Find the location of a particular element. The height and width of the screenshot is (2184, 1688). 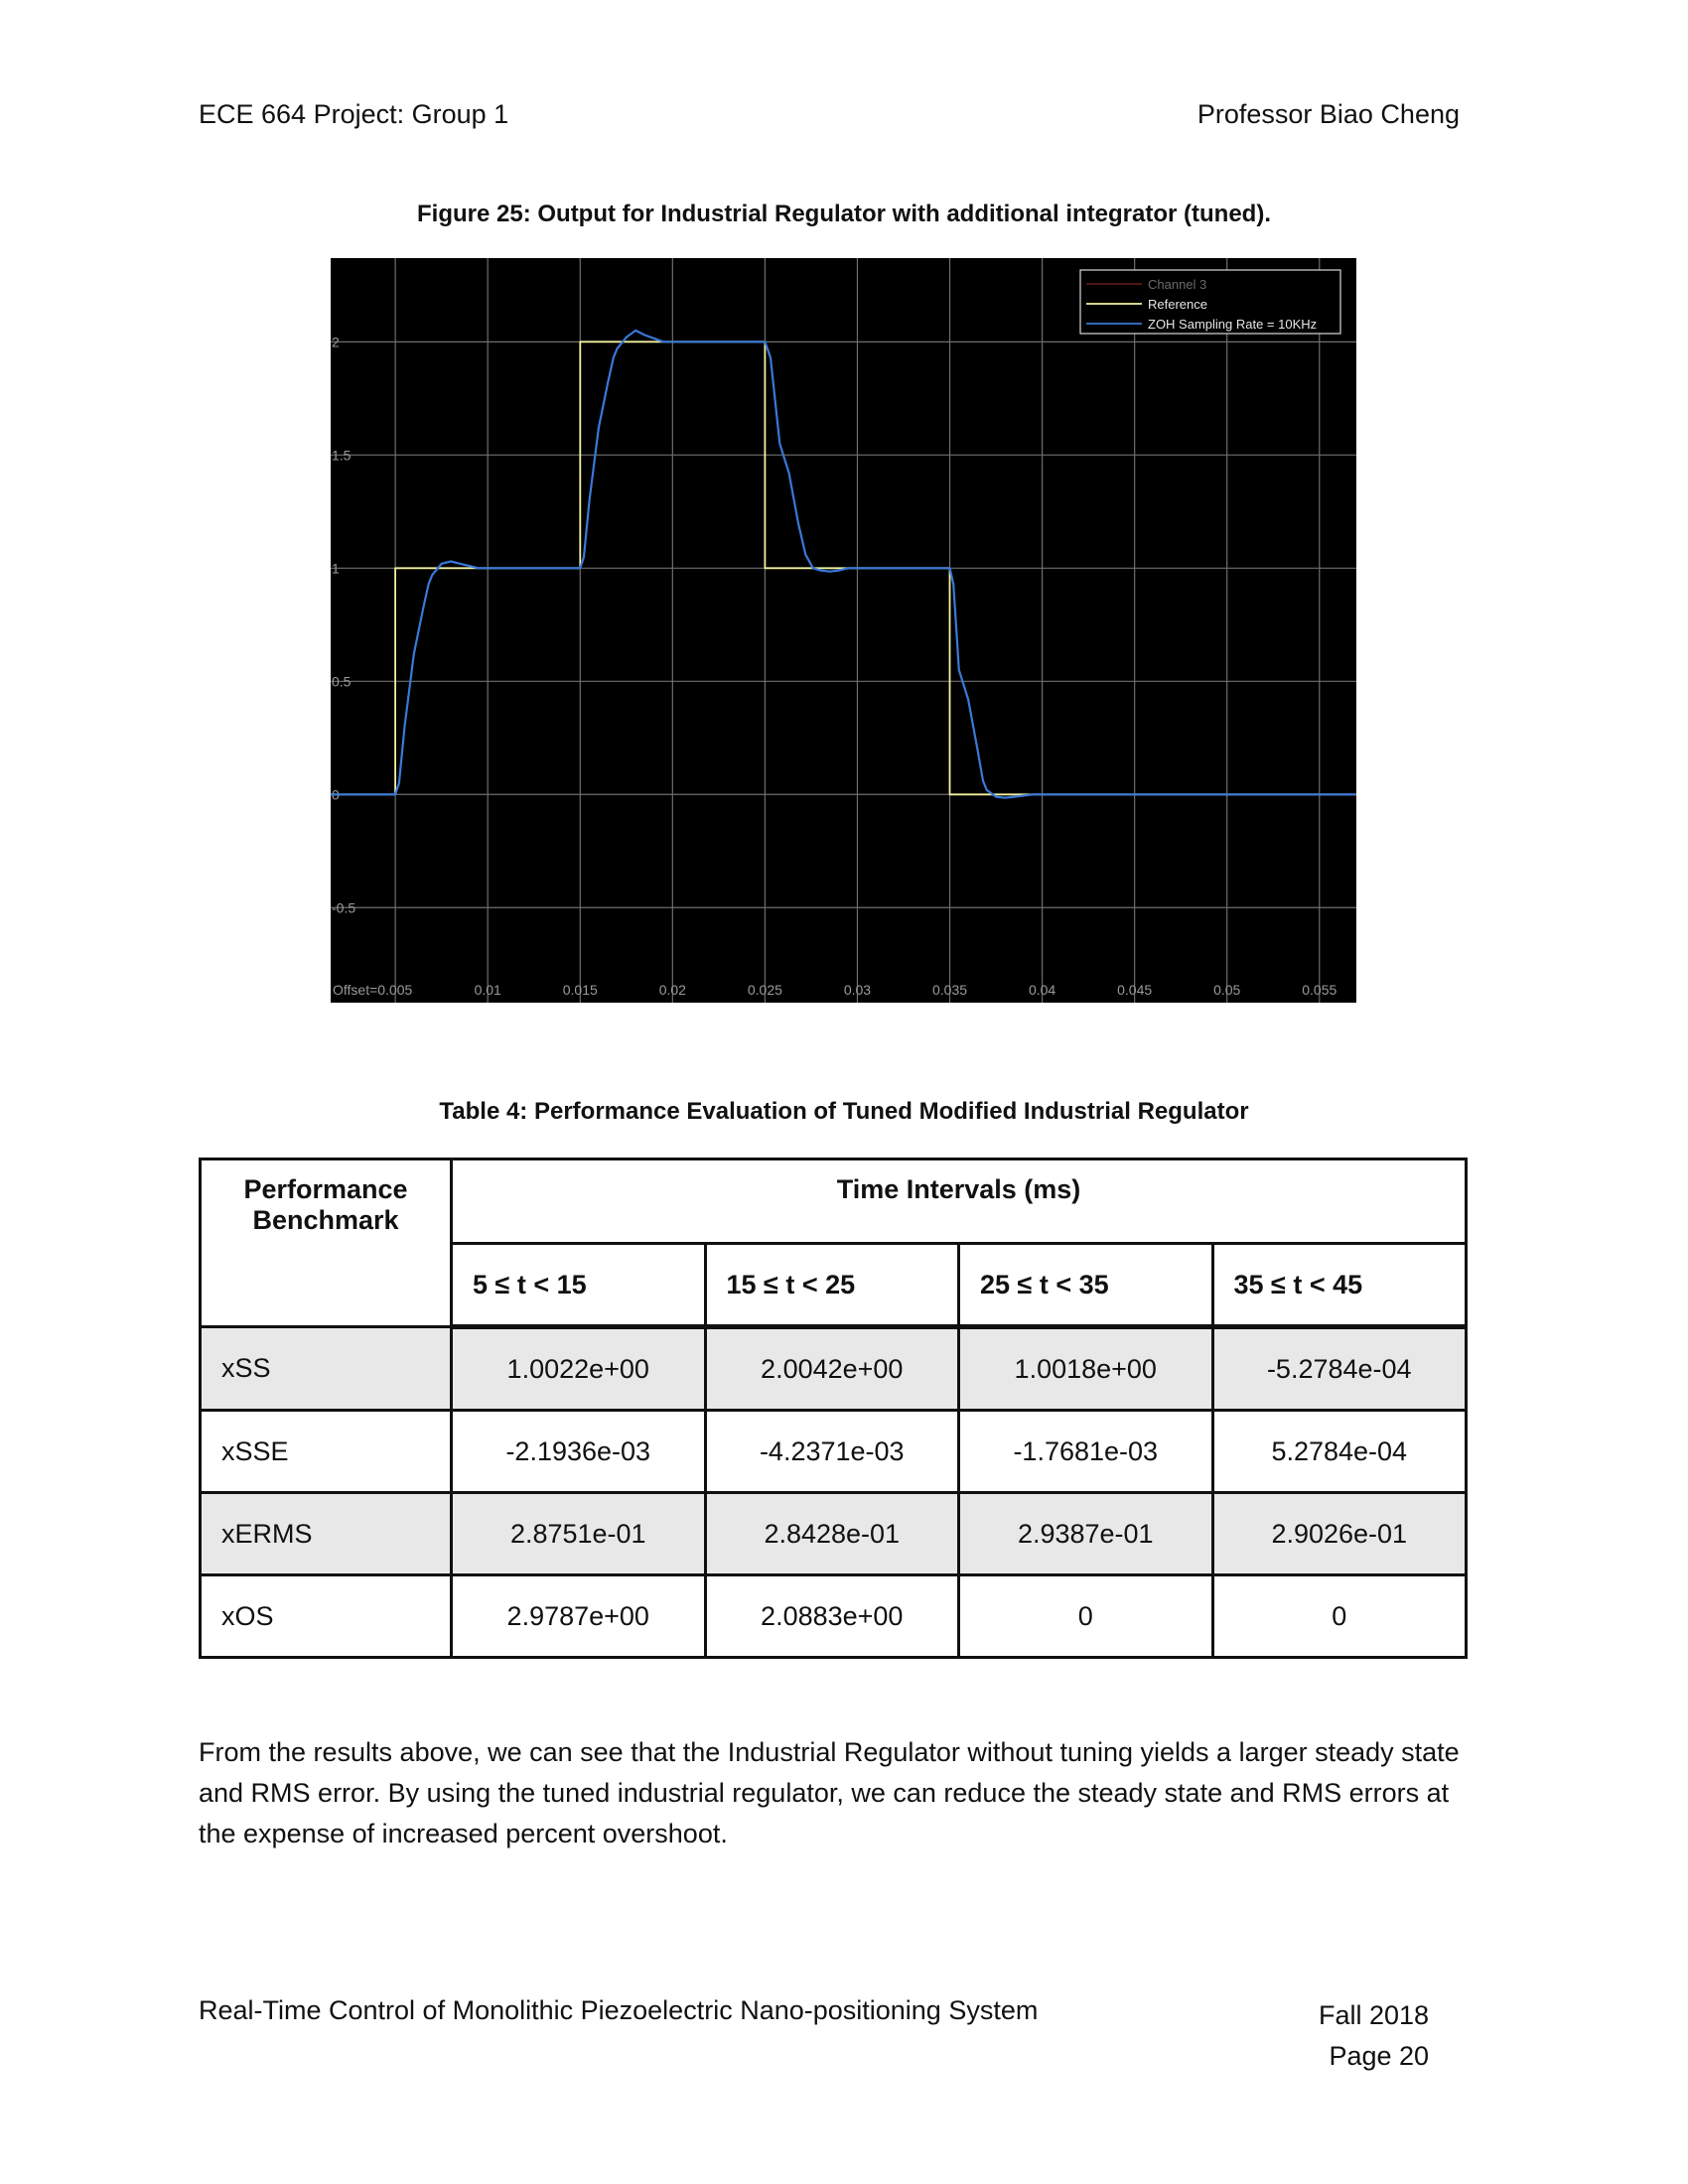

series-line is located at coordinates (843, 564).